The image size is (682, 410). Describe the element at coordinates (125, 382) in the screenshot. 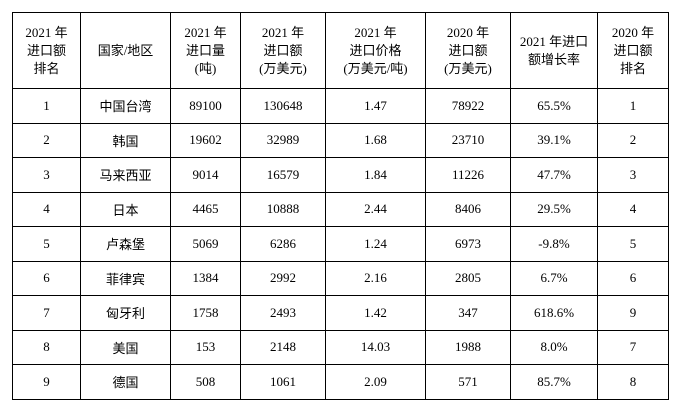

I see `table-cell: 德国` at that location.